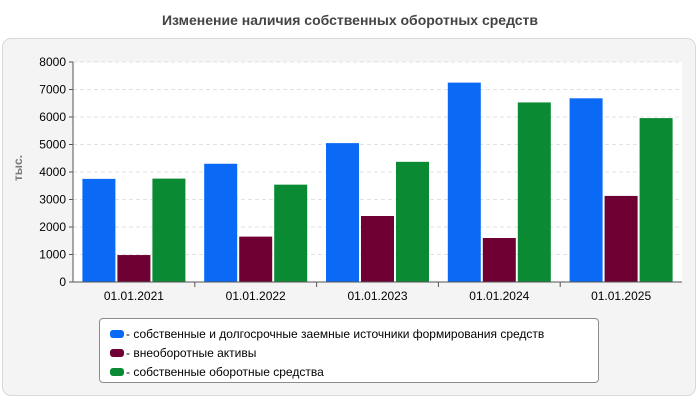  What do you see at coordinates (499, 296) in the screenshot?
I see `x-tick-label: 01.01.2024` at bounding box center [499, 296].